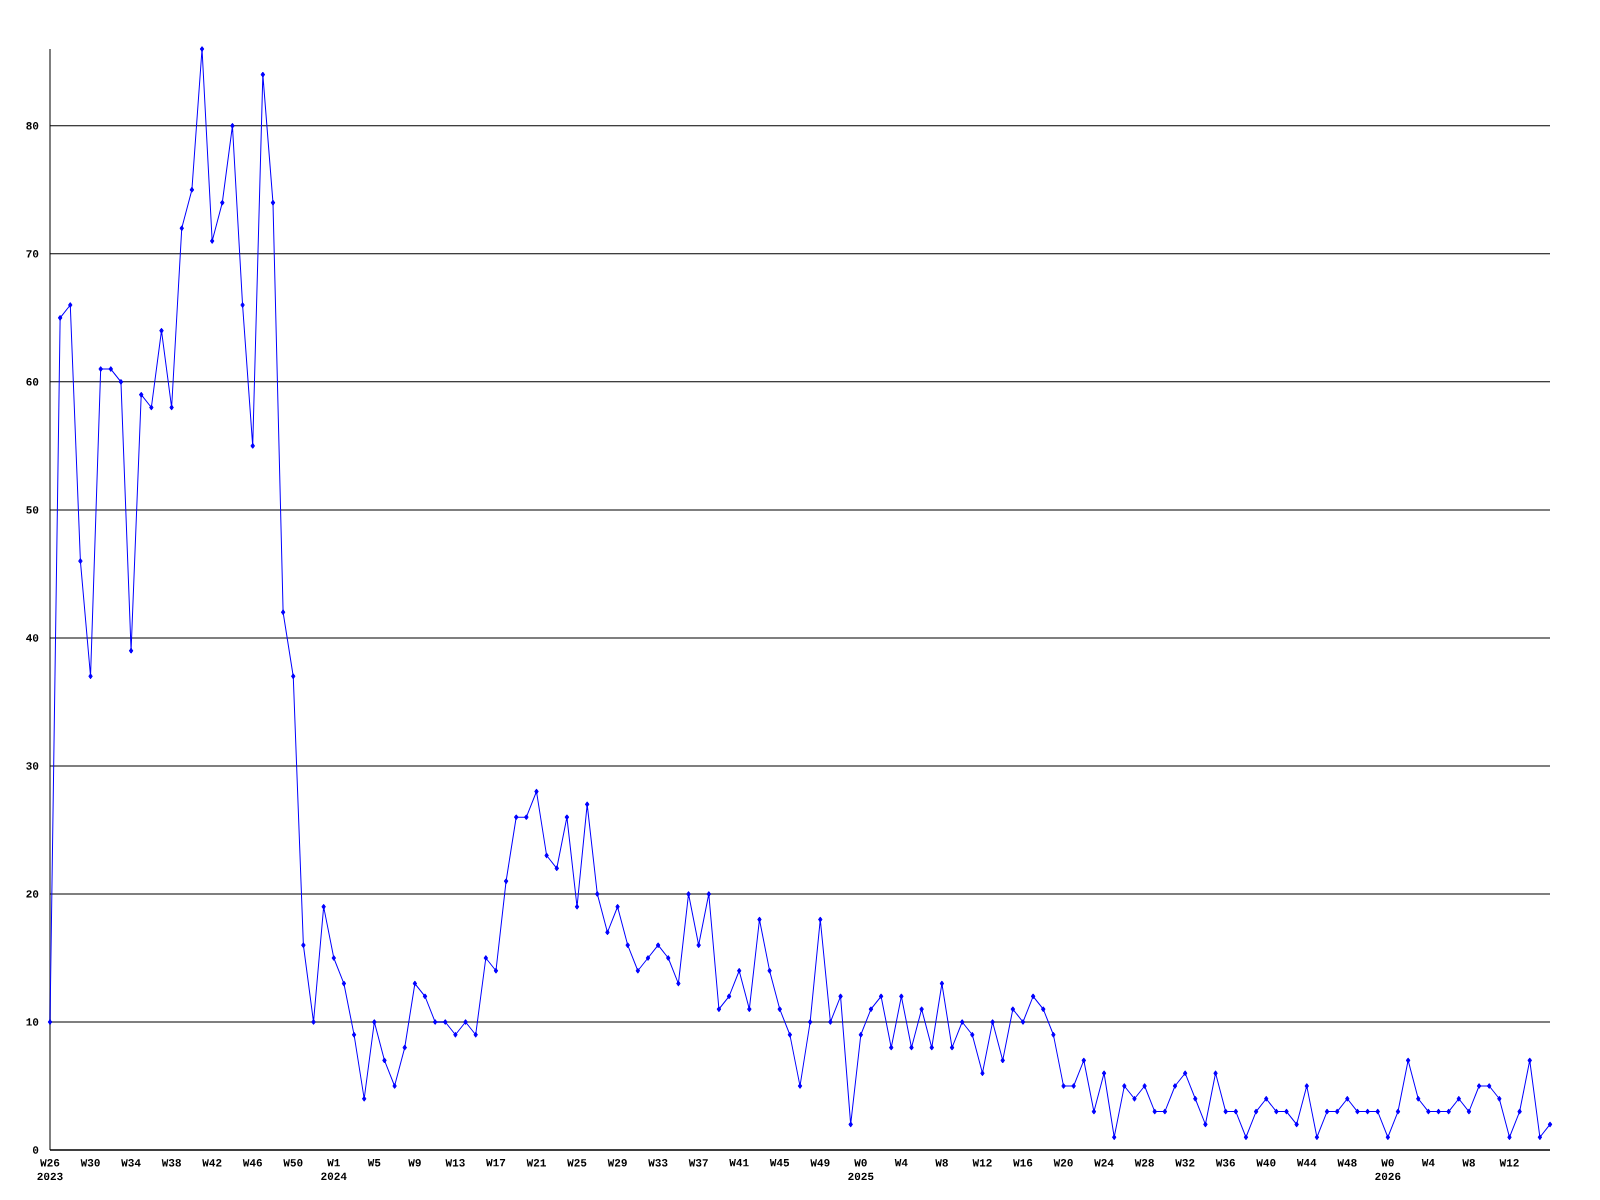  I want to click on x-tick-label: W9, so click(414, 1163).